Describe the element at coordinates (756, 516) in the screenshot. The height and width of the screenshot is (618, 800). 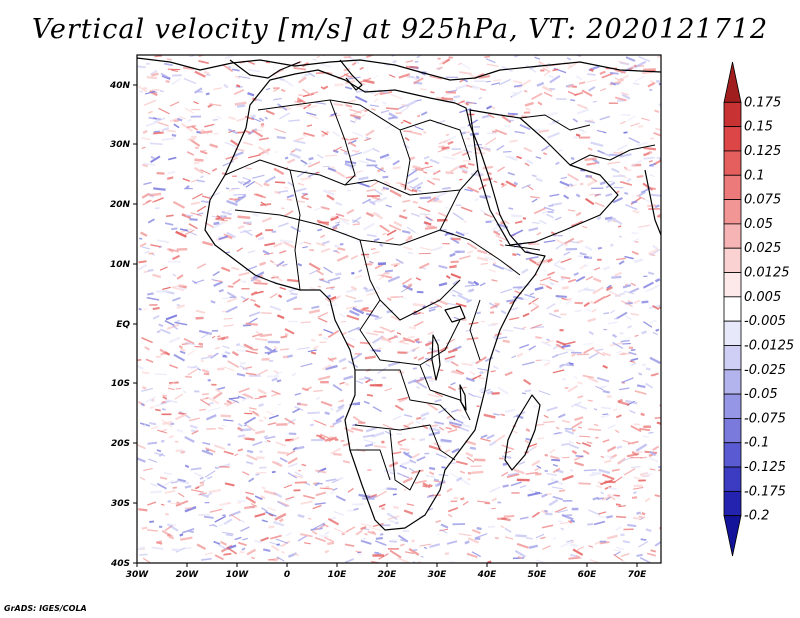
I see `colorbar-label: -0.2` at that location.